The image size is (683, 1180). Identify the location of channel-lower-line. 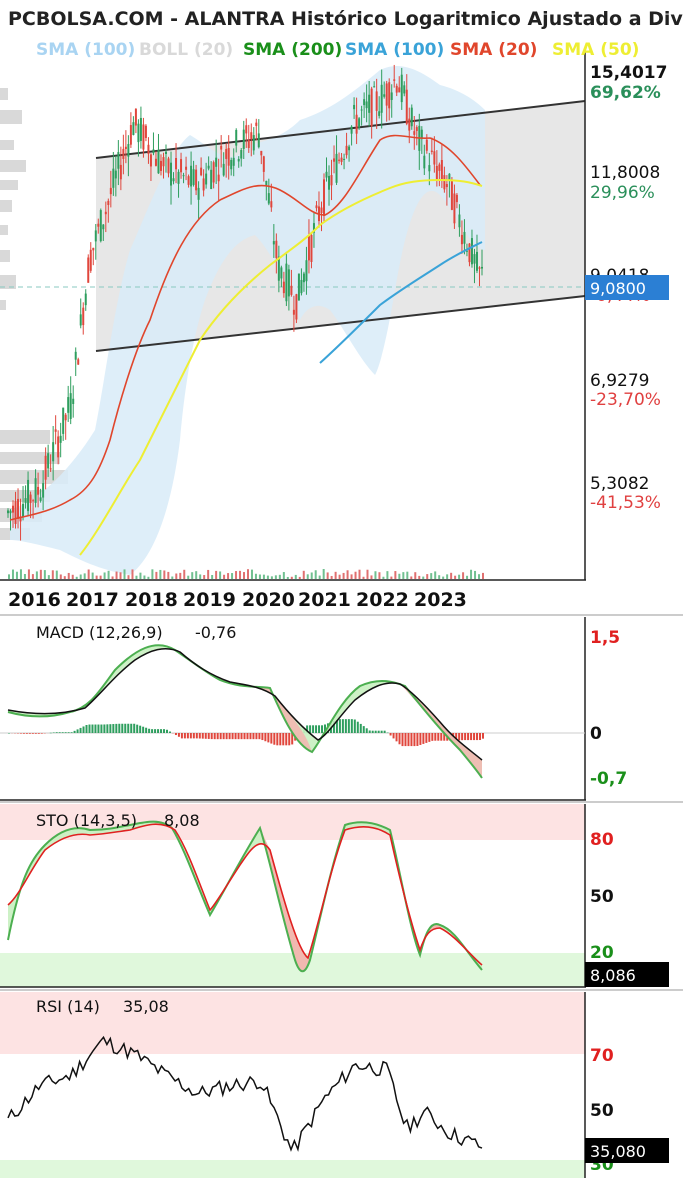
(340, 323).